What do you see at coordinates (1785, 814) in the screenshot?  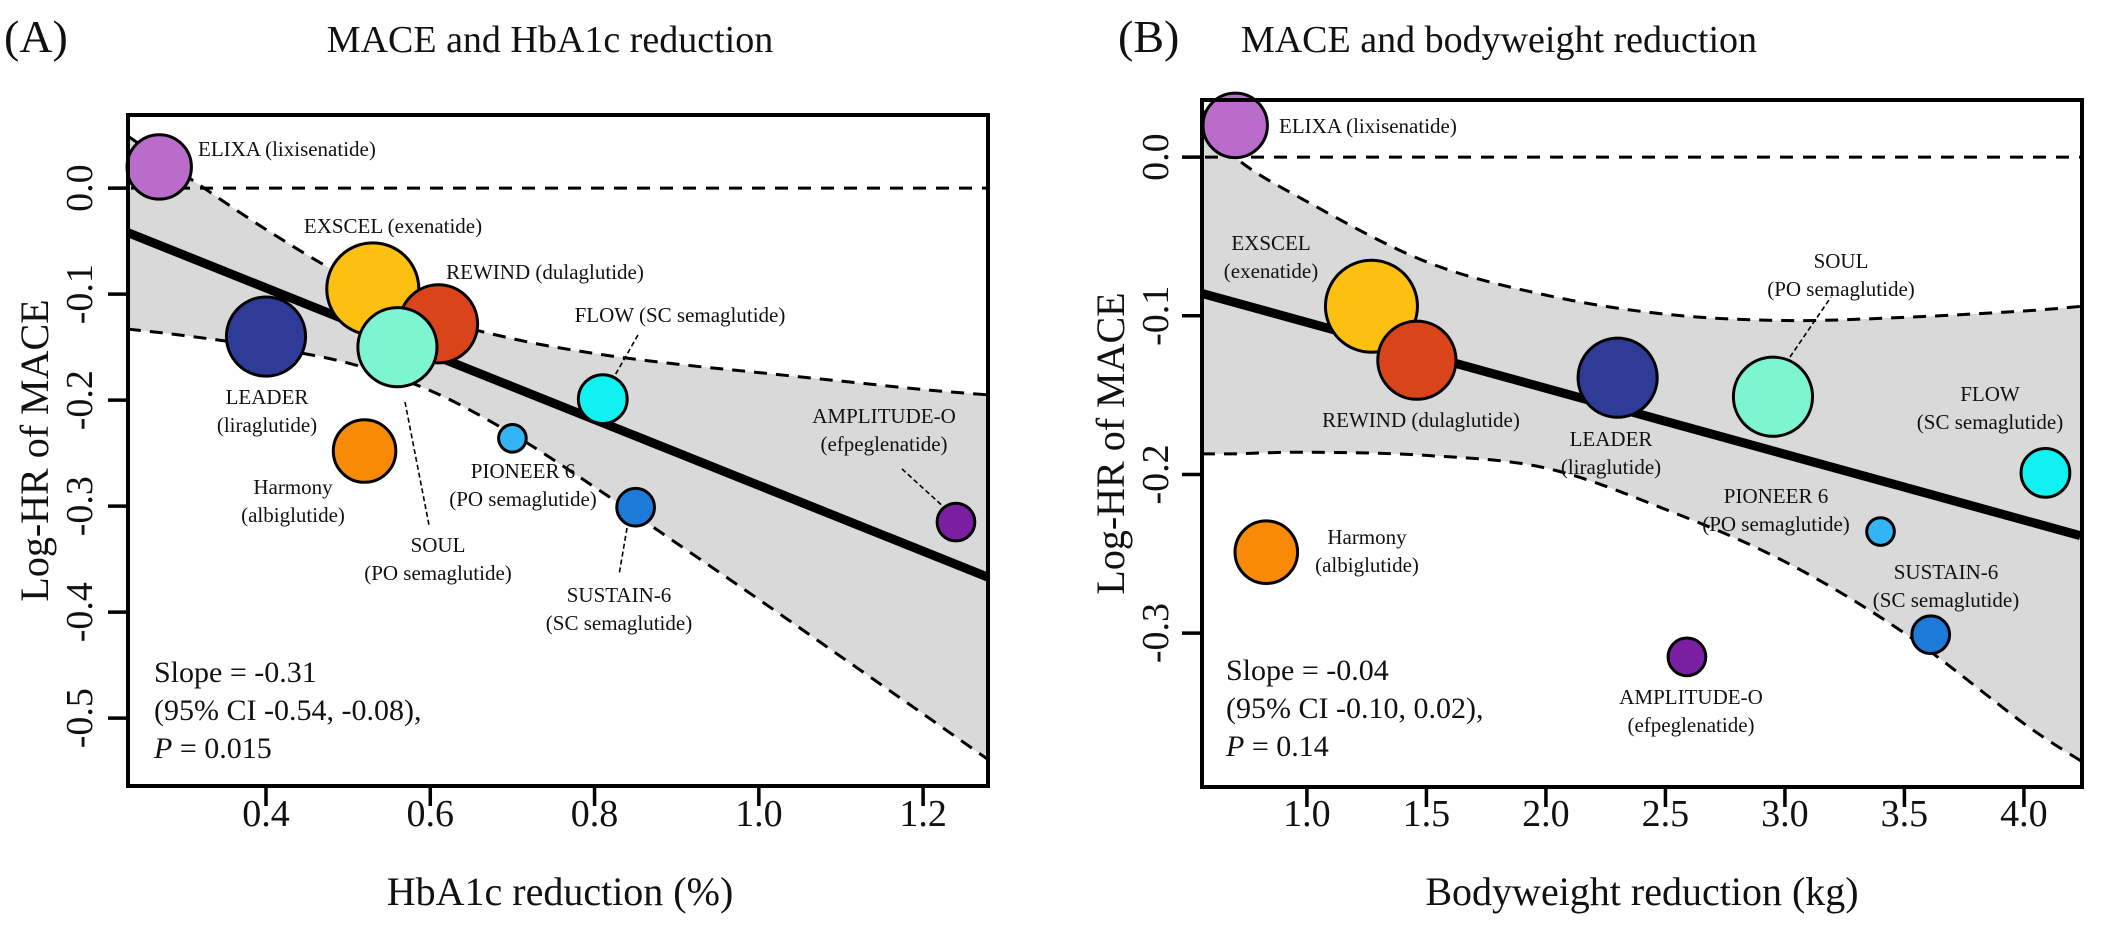 I see `x-tick-label: 3.0` at bounding box center [1785, 814].